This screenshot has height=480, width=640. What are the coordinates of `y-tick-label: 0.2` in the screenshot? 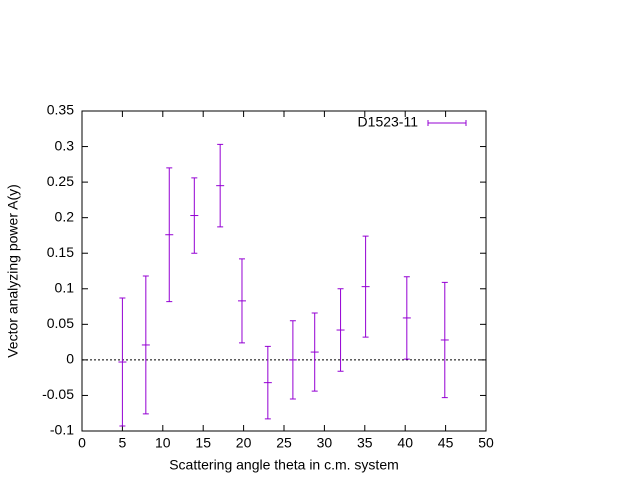 It's located at (65, 216).